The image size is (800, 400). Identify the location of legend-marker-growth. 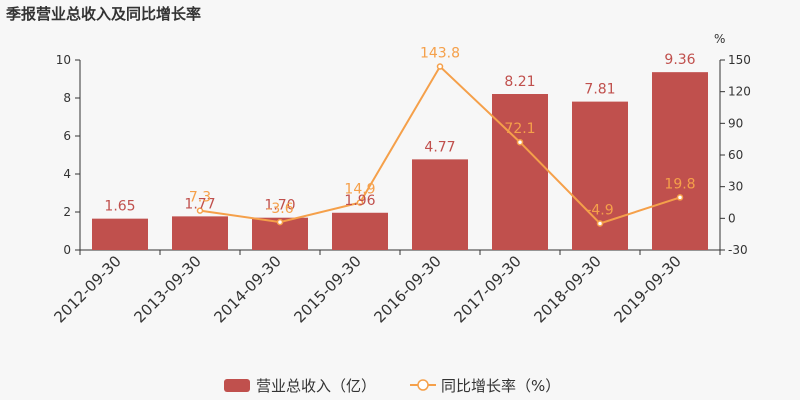
(423, 385).